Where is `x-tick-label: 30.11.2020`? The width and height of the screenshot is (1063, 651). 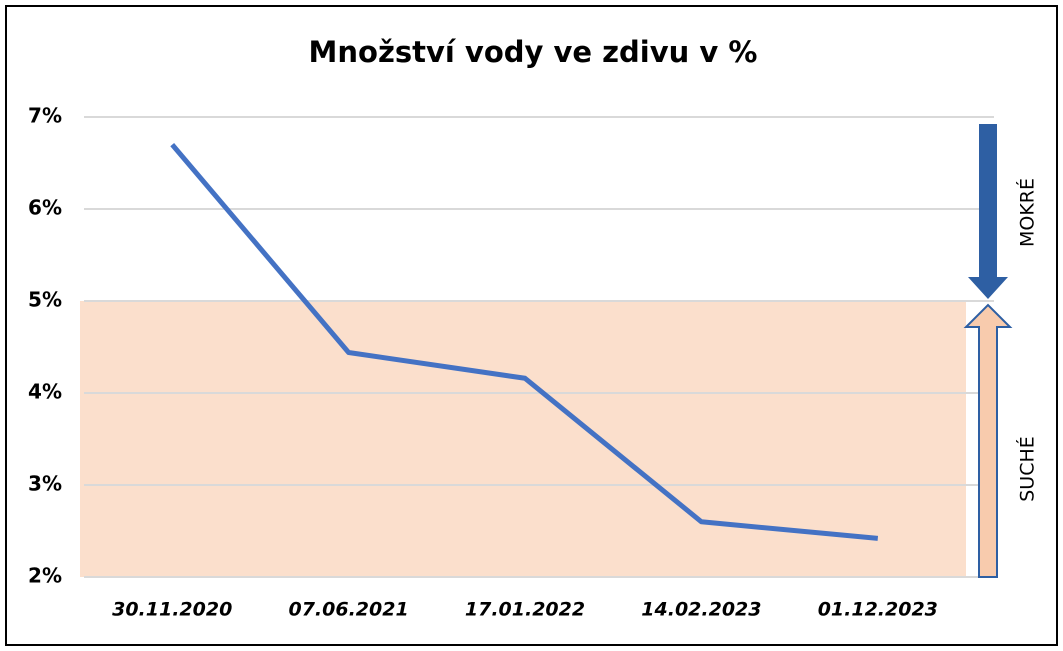
x-tick-label: 30.11.2020 is located at coordinates (172, 610).